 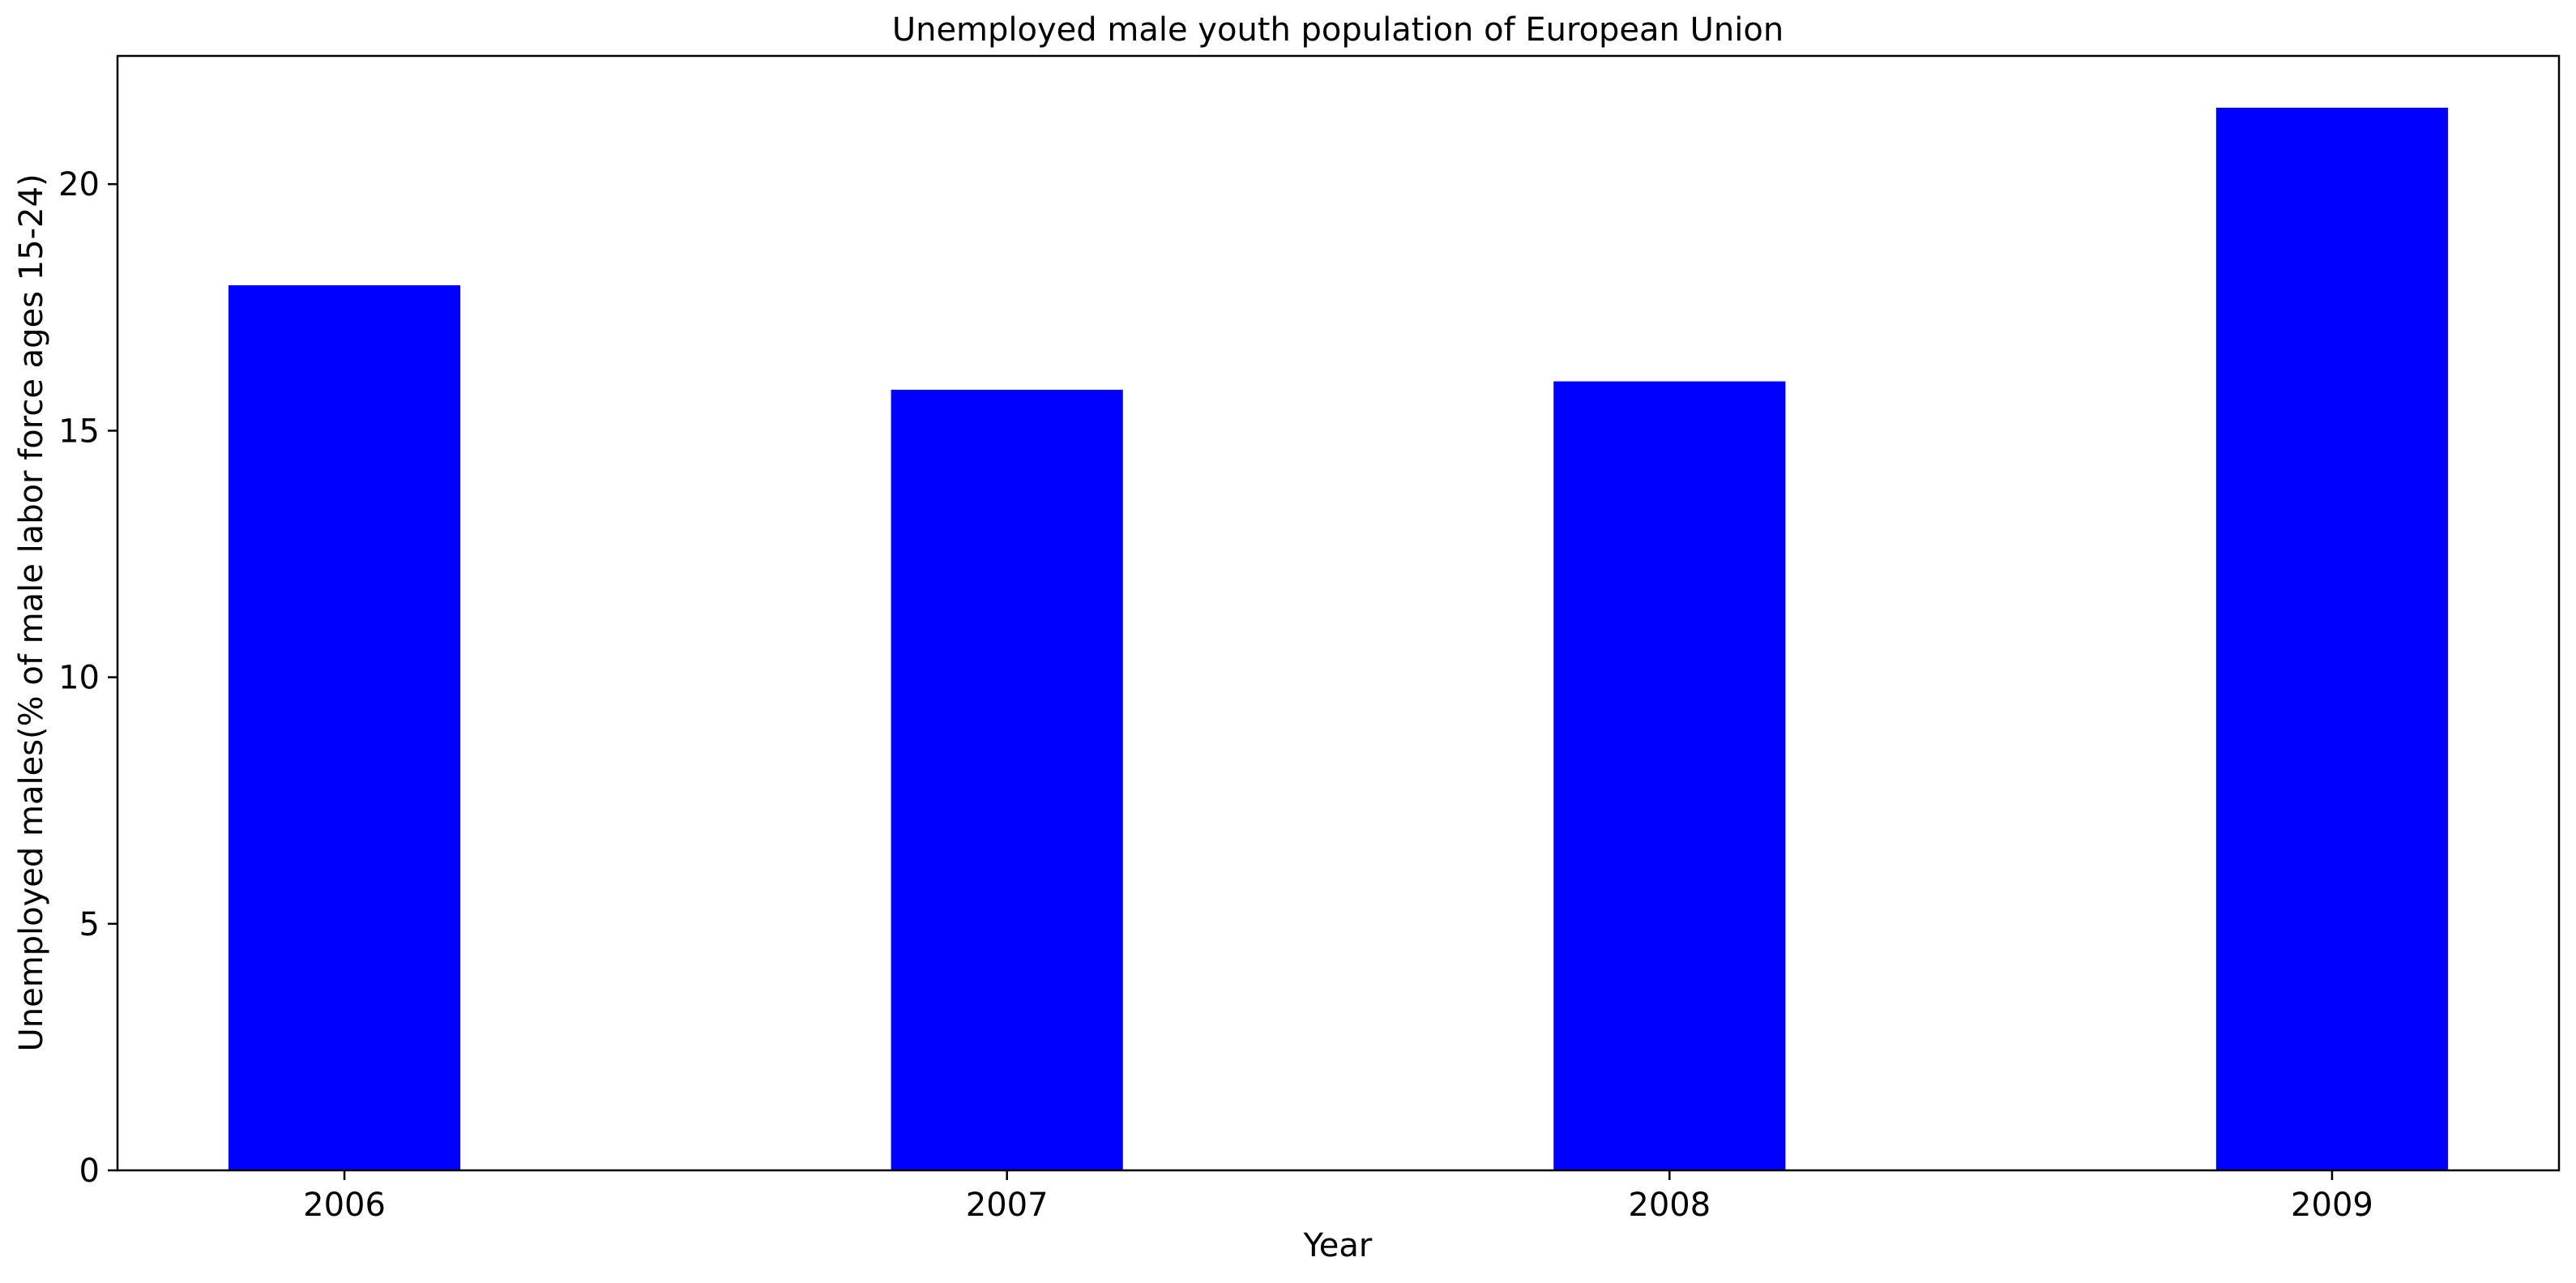 I want to click on x-tick-label-2008: 2008, so click(x=1669, y=1205).